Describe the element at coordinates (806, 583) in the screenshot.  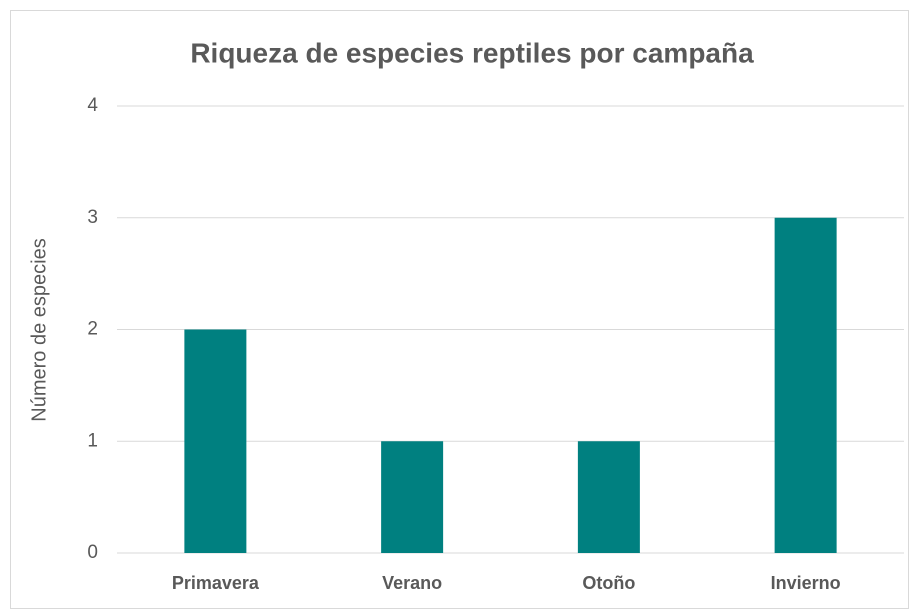
I see `x-tick-label: Invierno` at that location.